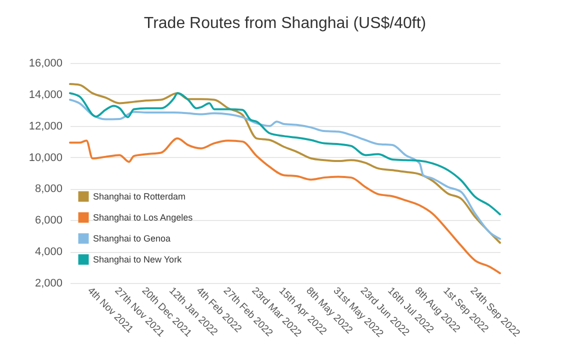  Describe the element at coordinates (48, 252) in the screenshot. I see `y-tick-label: 4,000` at that location.